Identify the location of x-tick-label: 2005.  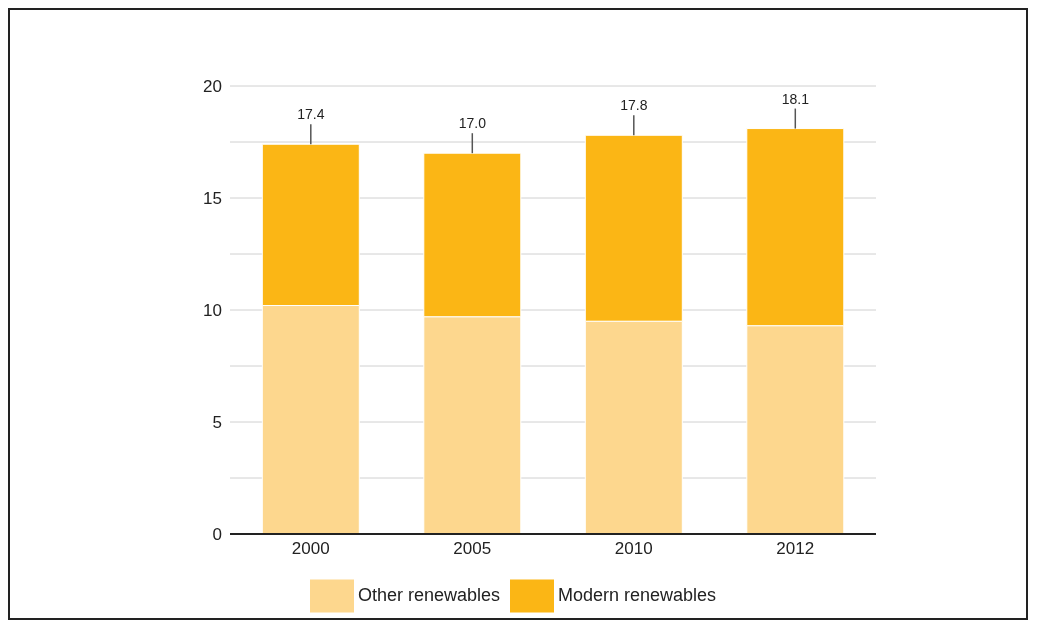
(472, 549).